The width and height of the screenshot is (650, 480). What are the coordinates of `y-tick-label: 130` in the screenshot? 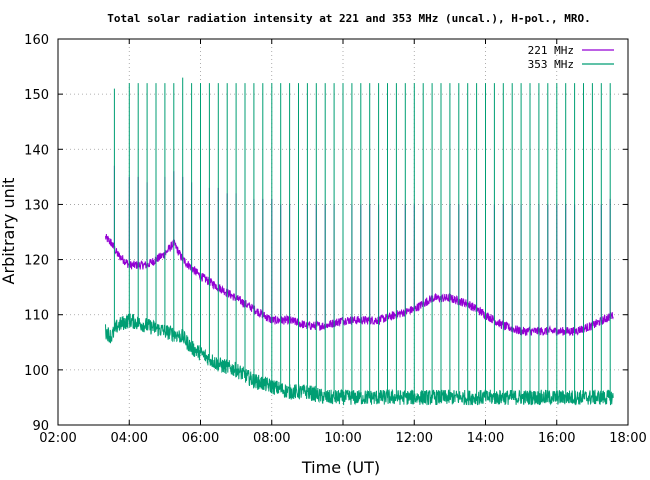 It's located at (36, 205).